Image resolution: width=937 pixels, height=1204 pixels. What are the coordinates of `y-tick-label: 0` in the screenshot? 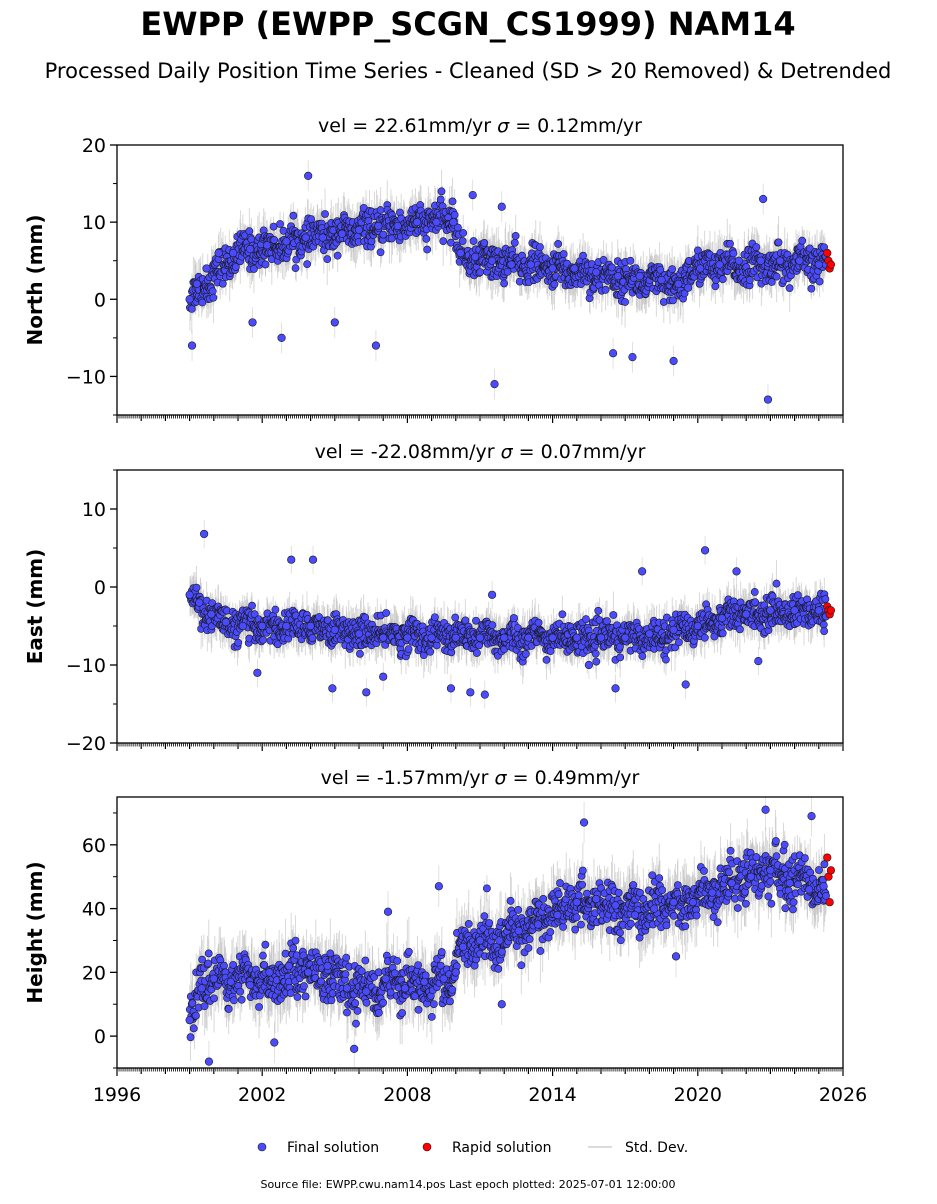 It's located at (100, 300).